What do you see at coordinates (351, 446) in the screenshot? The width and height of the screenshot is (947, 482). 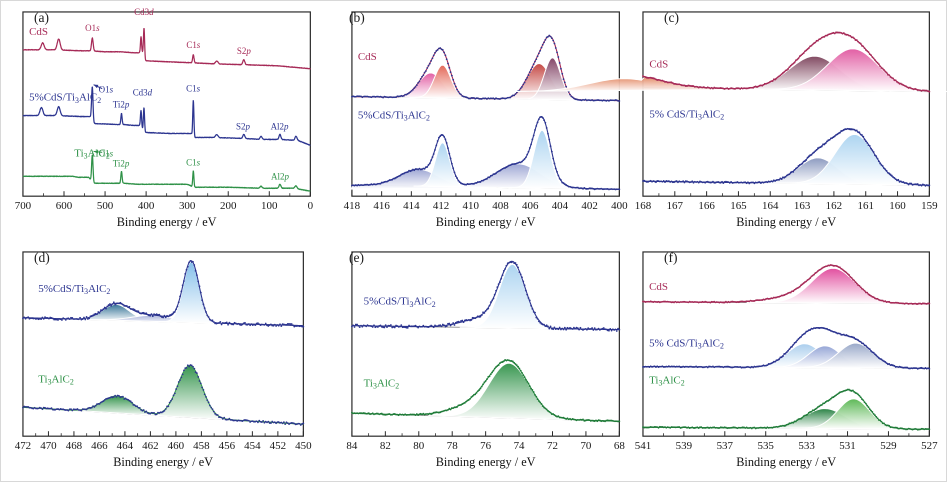 I see `tick-label: 84` at bounding box center [351, 446].